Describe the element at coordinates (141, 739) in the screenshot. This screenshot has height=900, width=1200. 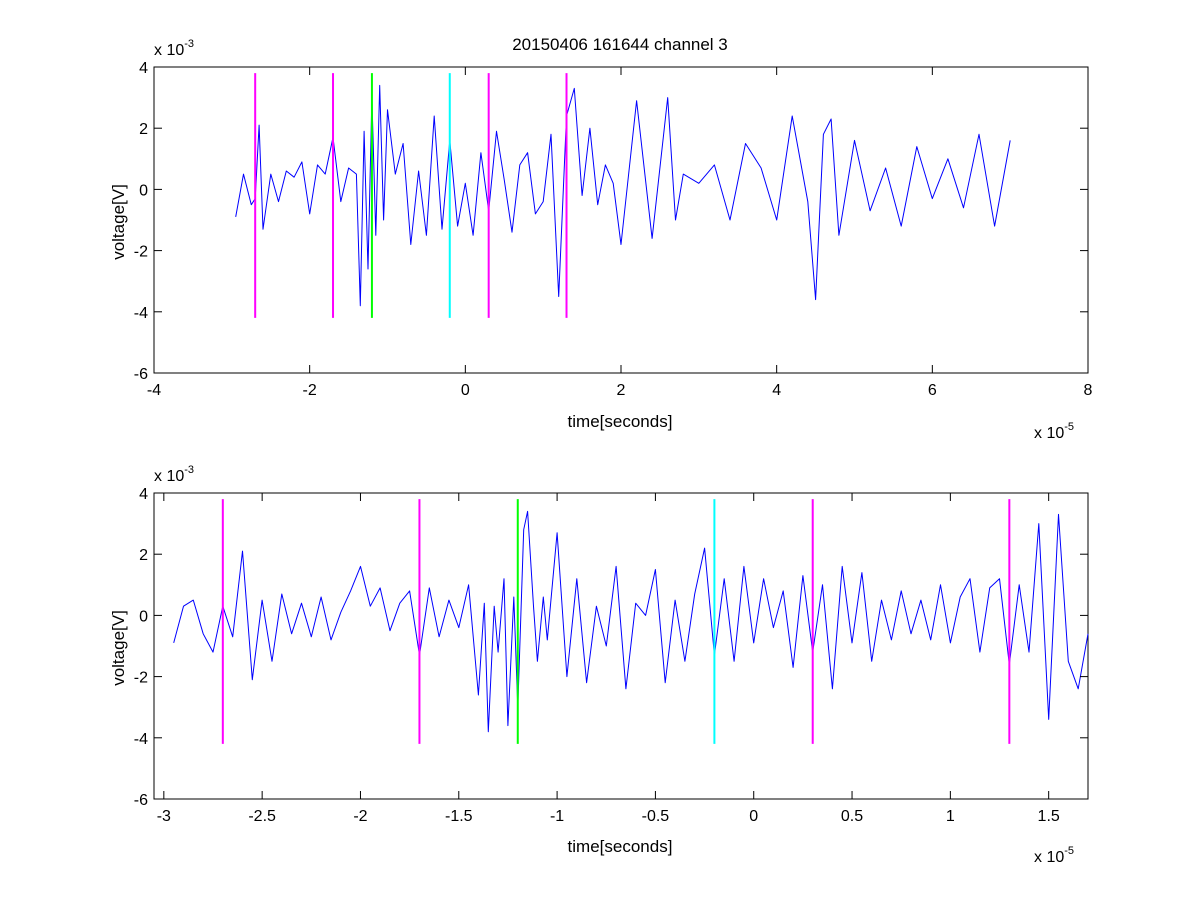
I see `bottom-plot-y-tick-label: -4` at that location.